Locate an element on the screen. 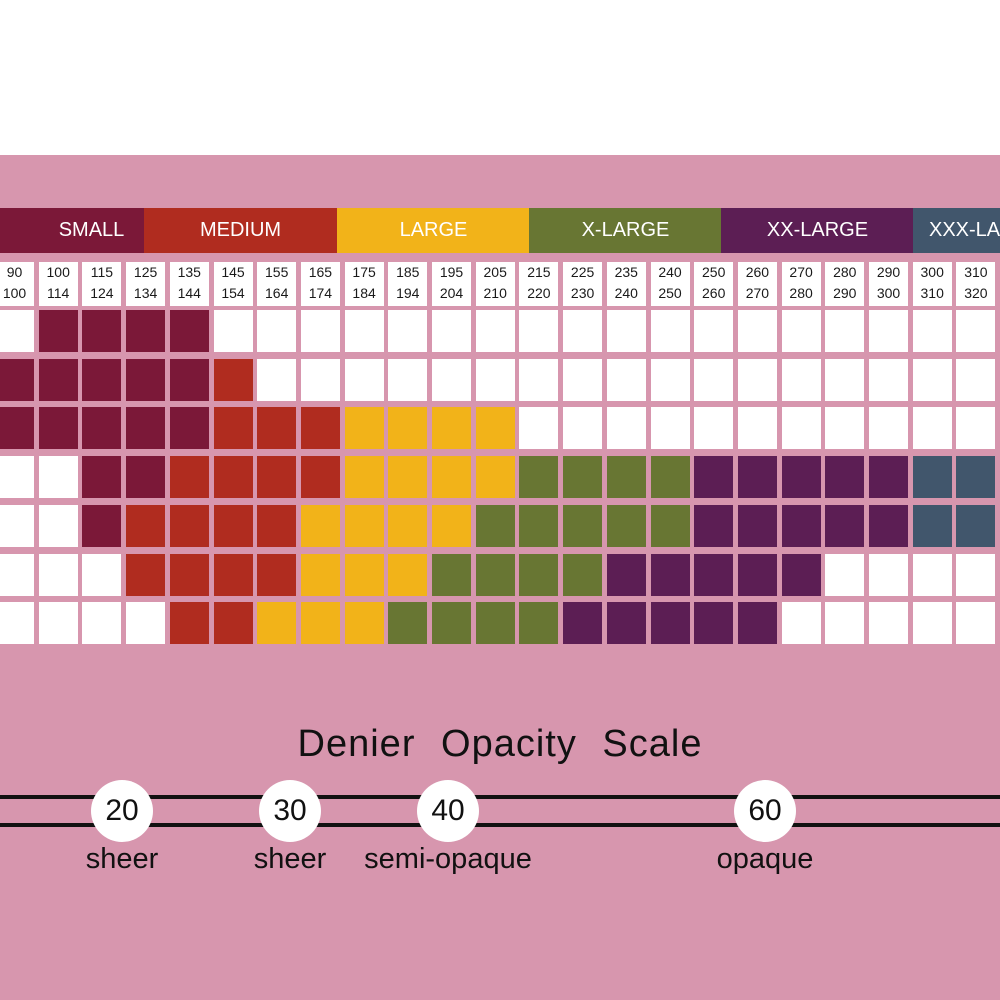 The width and height of the screenshot is (1000, 1000). weight-range-cell: 155 164 is located at coordinates (277, 284).